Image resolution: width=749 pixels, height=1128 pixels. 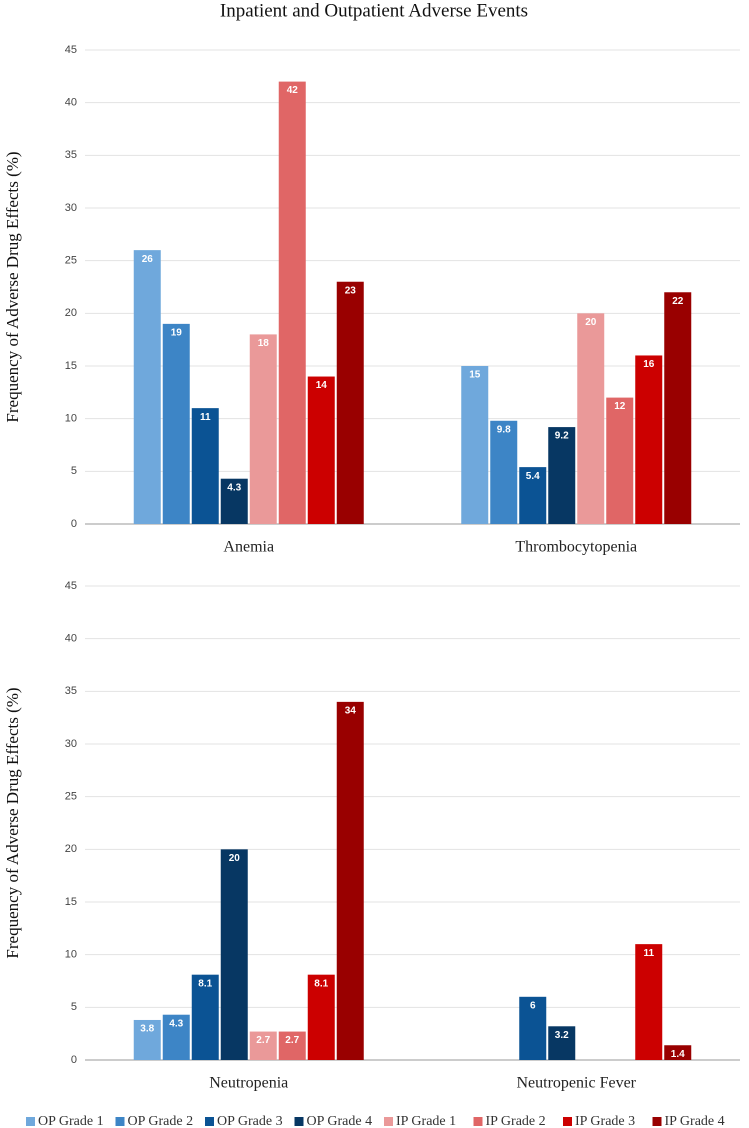 I want to click on legend-label: OP Grade 1, so click(x=71, y=1121).